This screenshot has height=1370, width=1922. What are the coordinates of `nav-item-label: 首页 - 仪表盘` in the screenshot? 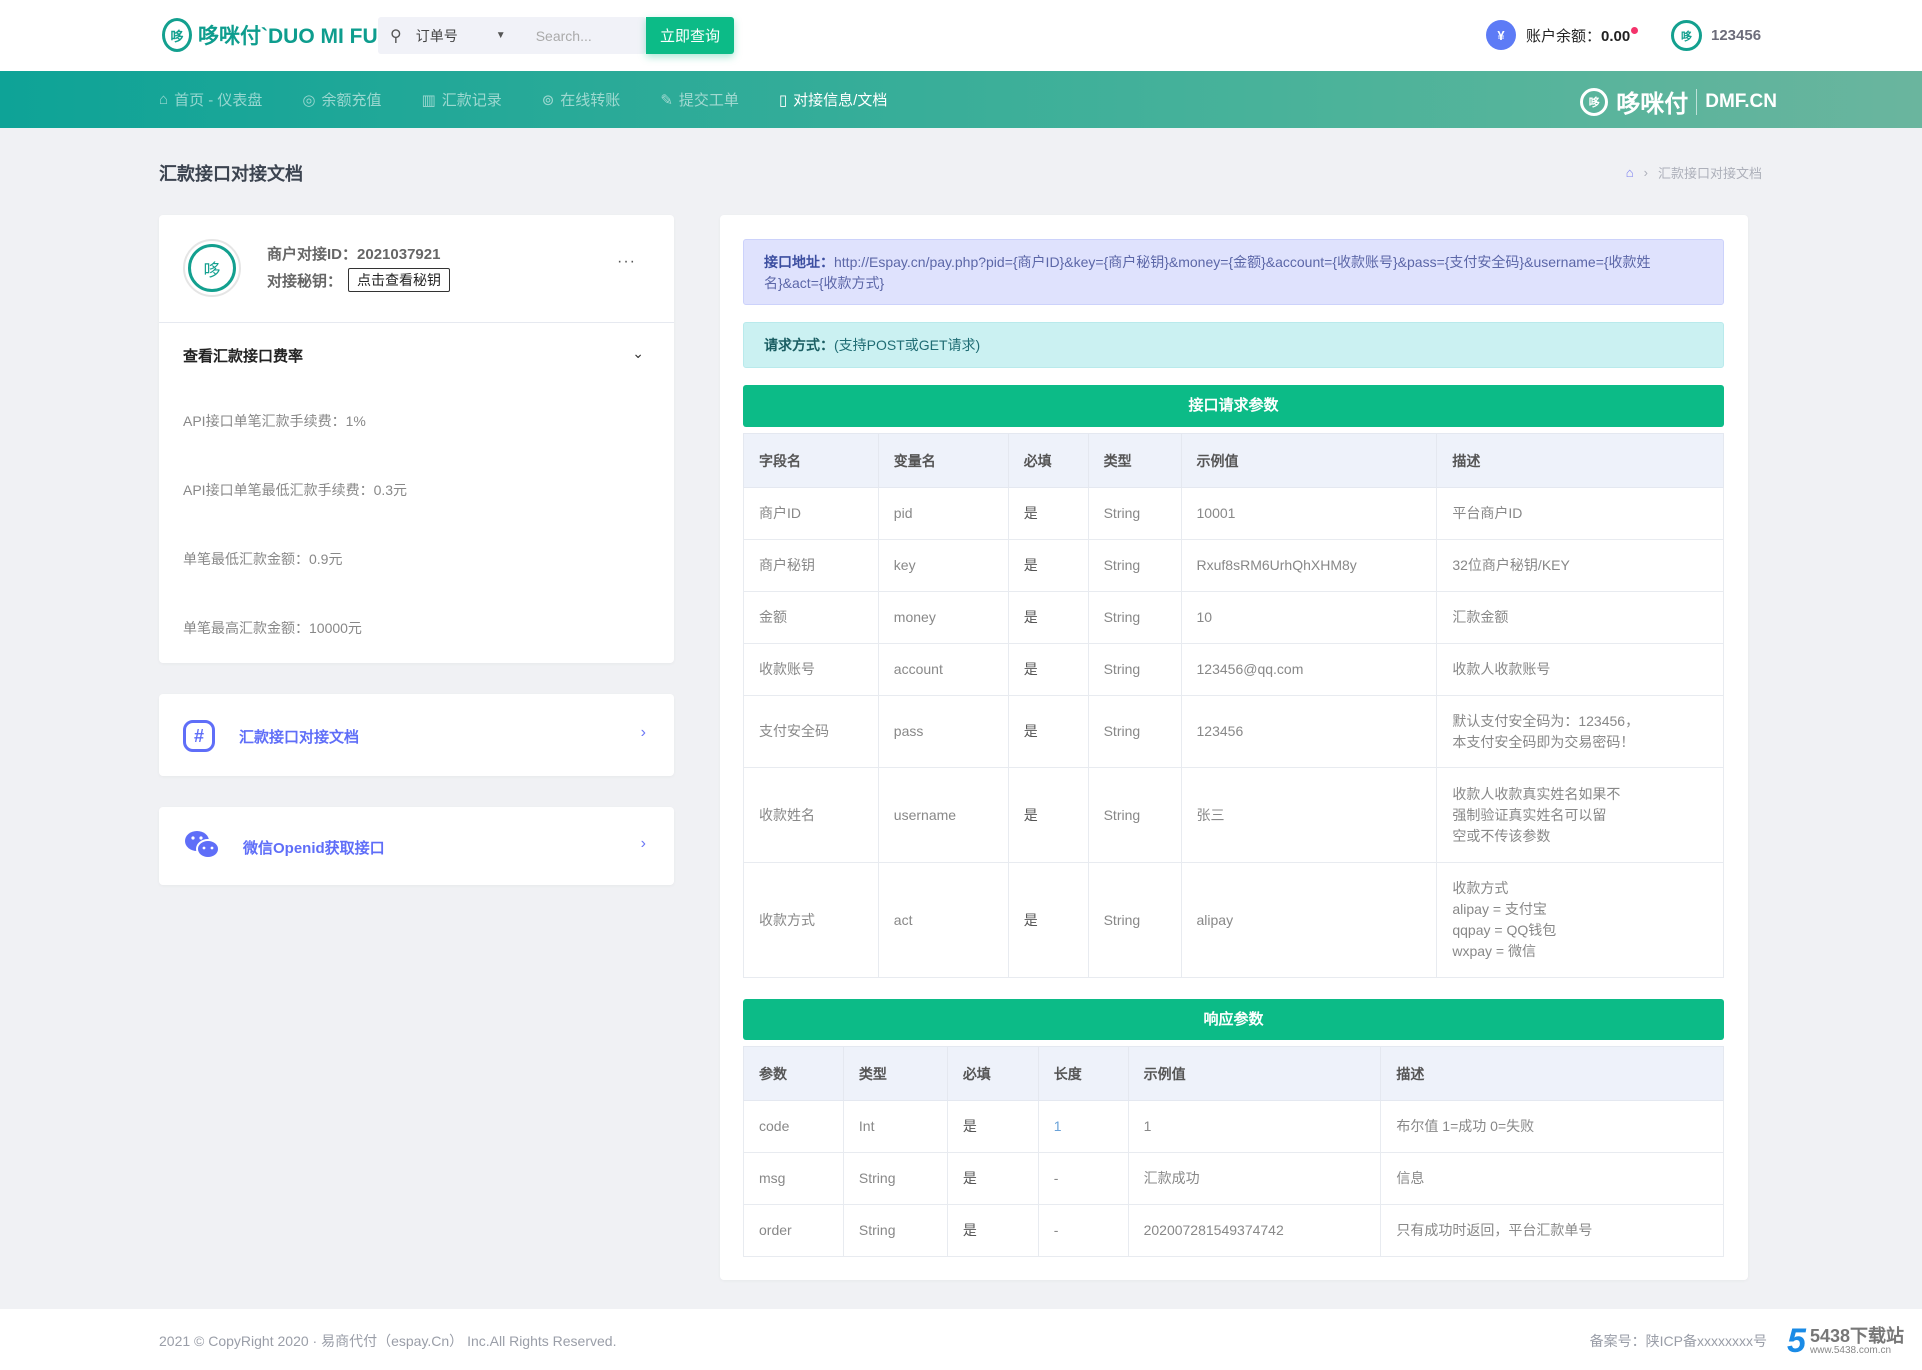 It's located at (218, 100).